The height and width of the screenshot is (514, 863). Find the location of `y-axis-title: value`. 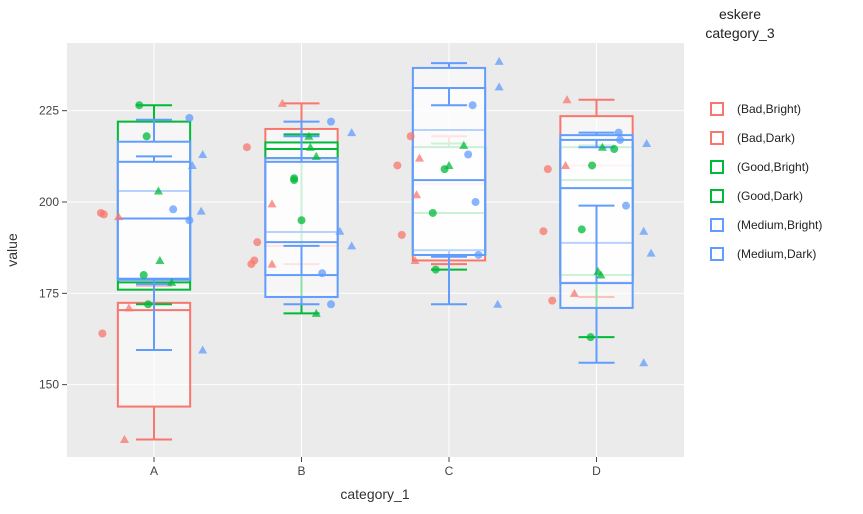

y-axis-title: value is located at coordinates (12, 250).